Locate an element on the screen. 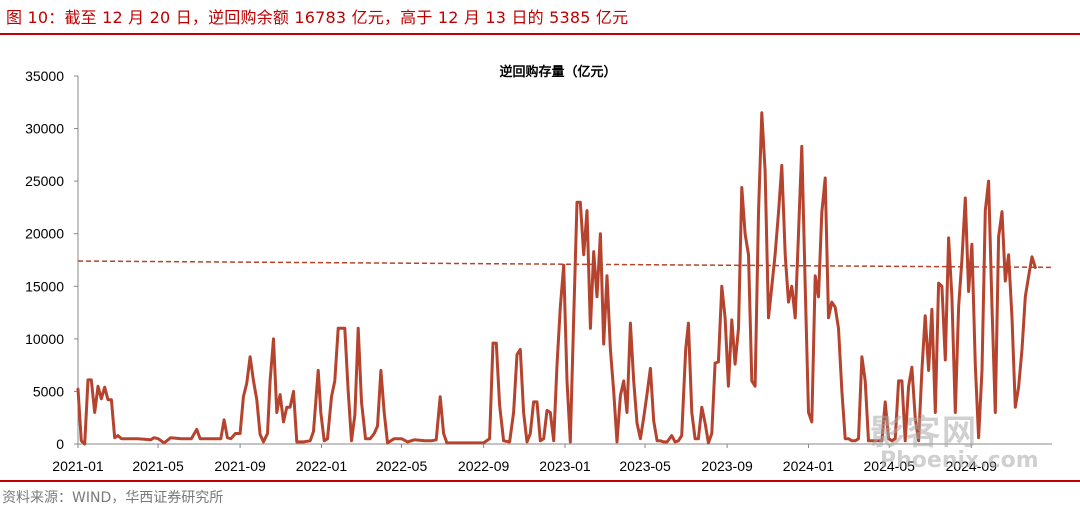 The height and width of the screenshot is (520, 1080). x-tick-label: 2022-01 is located at coordinates (322, 466).